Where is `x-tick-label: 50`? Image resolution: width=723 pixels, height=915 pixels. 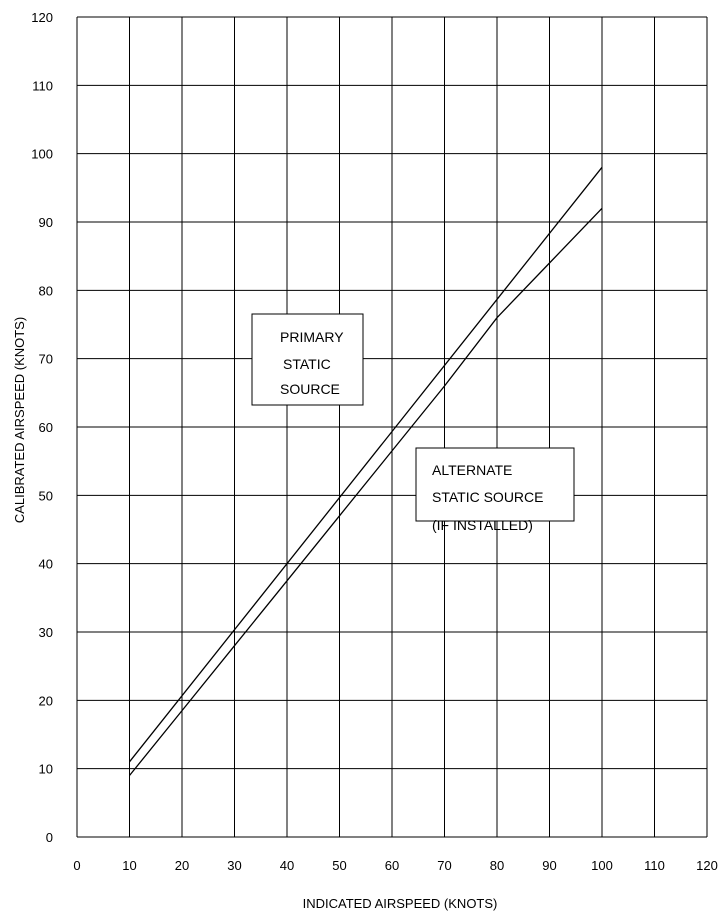
x-tick-label: 50 is located at coordinates (339, 865).